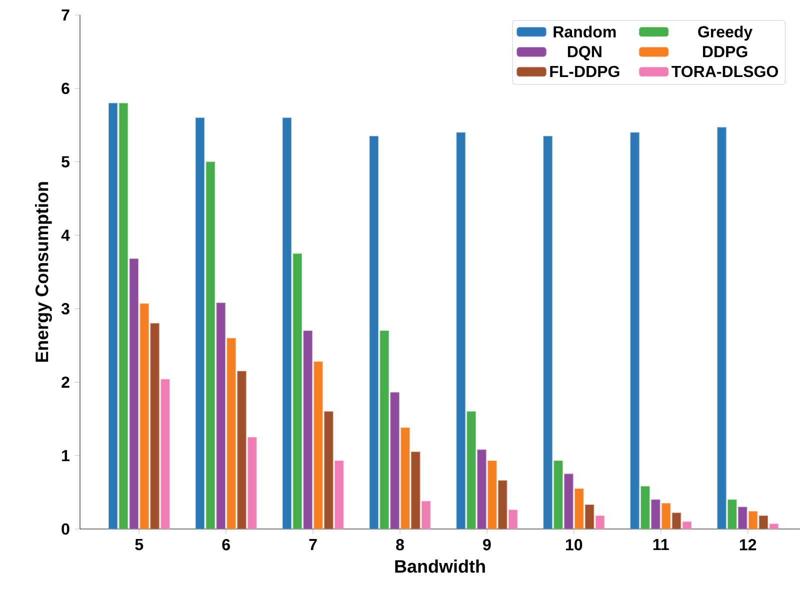 Image resolution: width=803 pixels, height=594 pixels. I want to click on x-tick-label: 12, so click(748, 544).